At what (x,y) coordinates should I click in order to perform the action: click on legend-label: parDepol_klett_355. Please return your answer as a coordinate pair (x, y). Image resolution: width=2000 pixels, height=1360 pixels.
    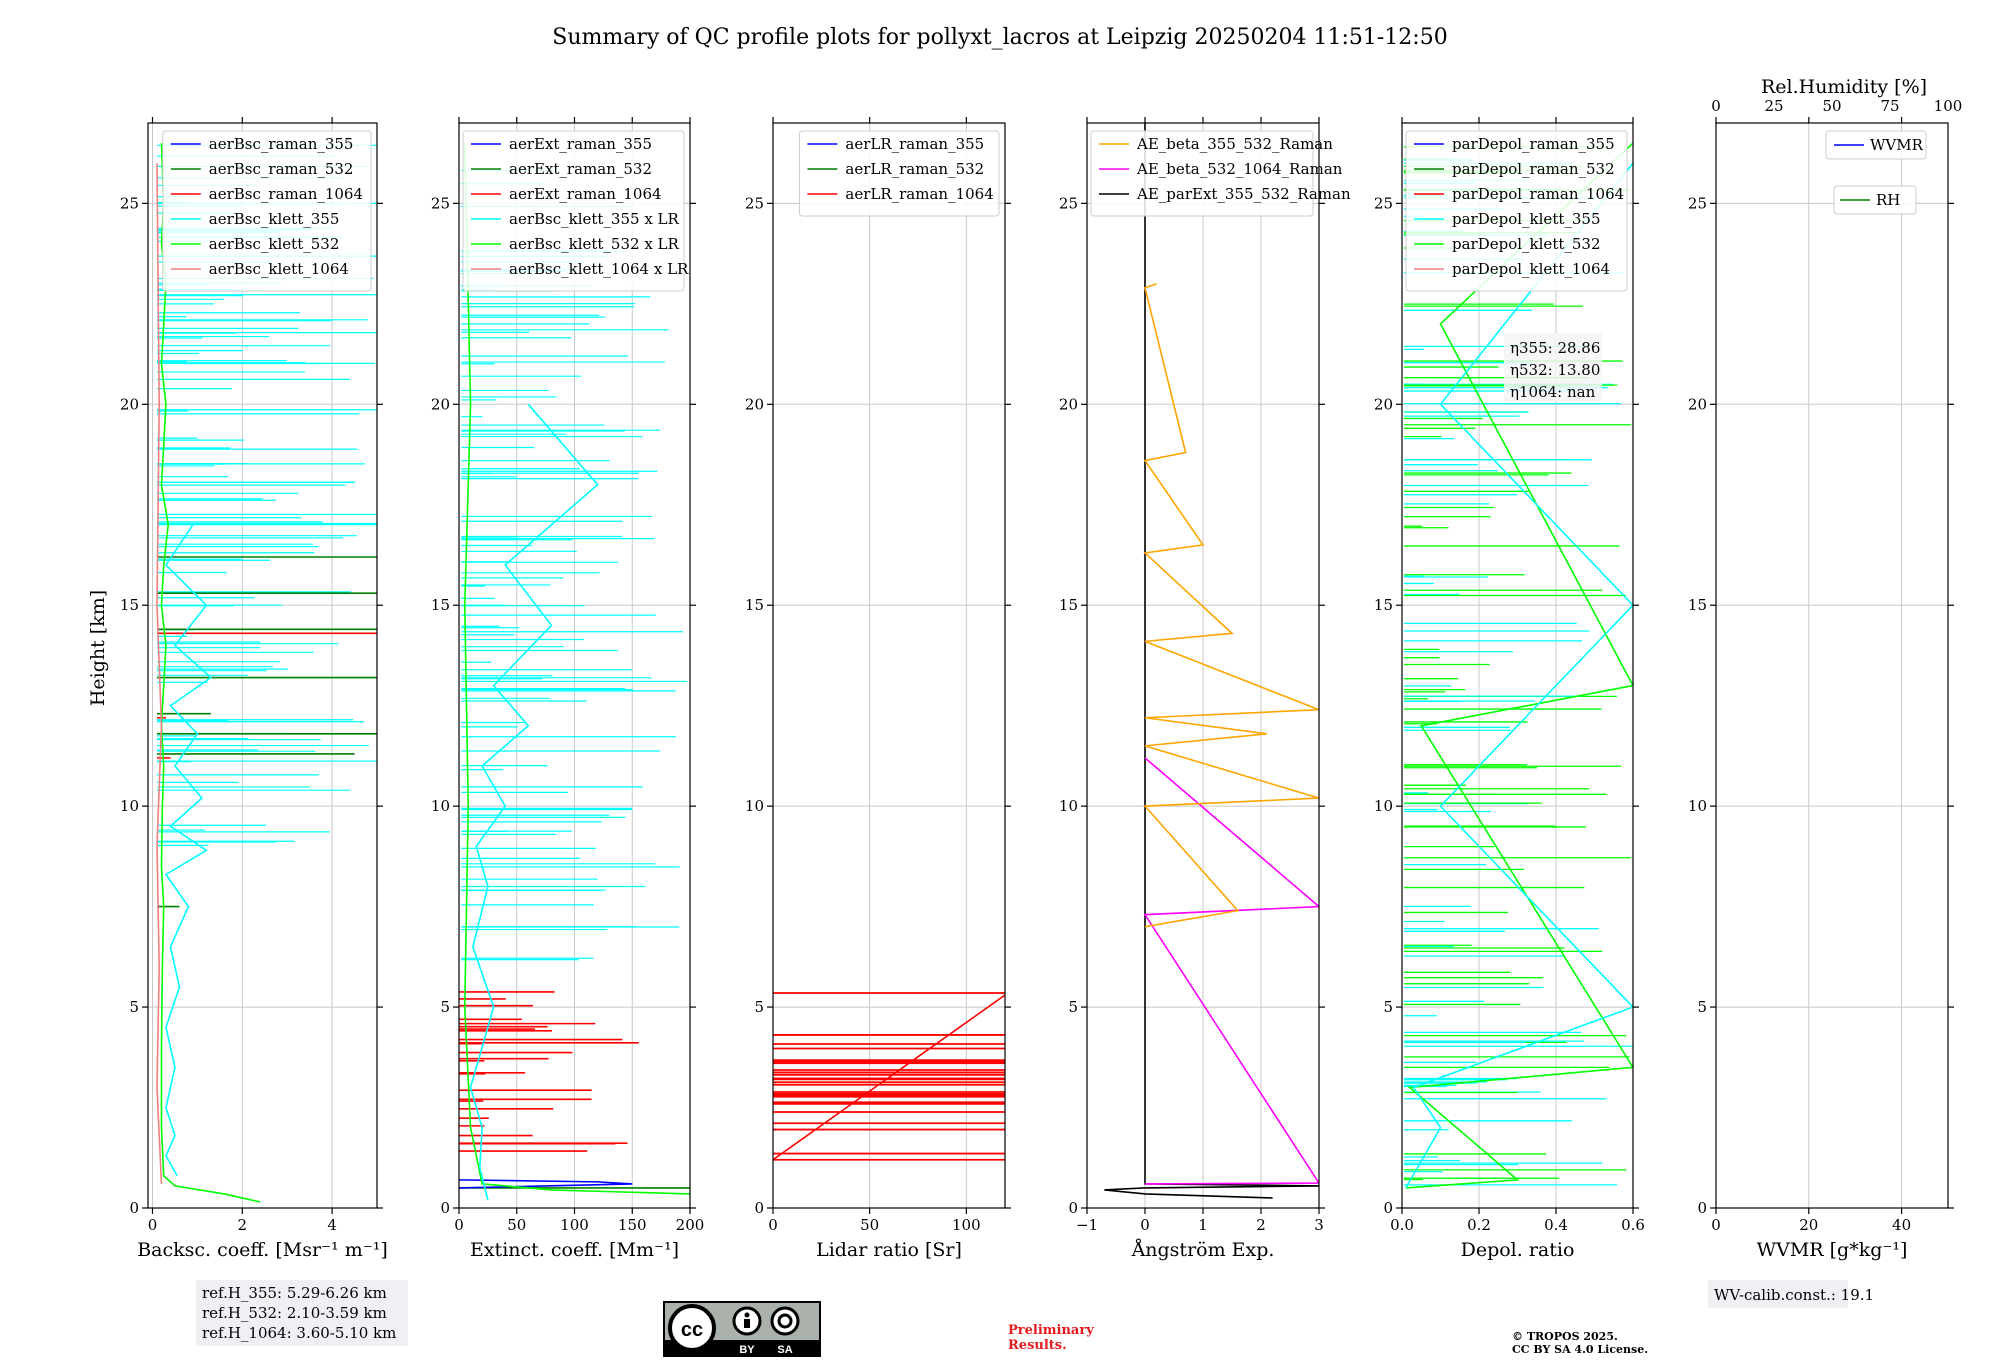
    Looking at the image, I should click on (1526, 219).